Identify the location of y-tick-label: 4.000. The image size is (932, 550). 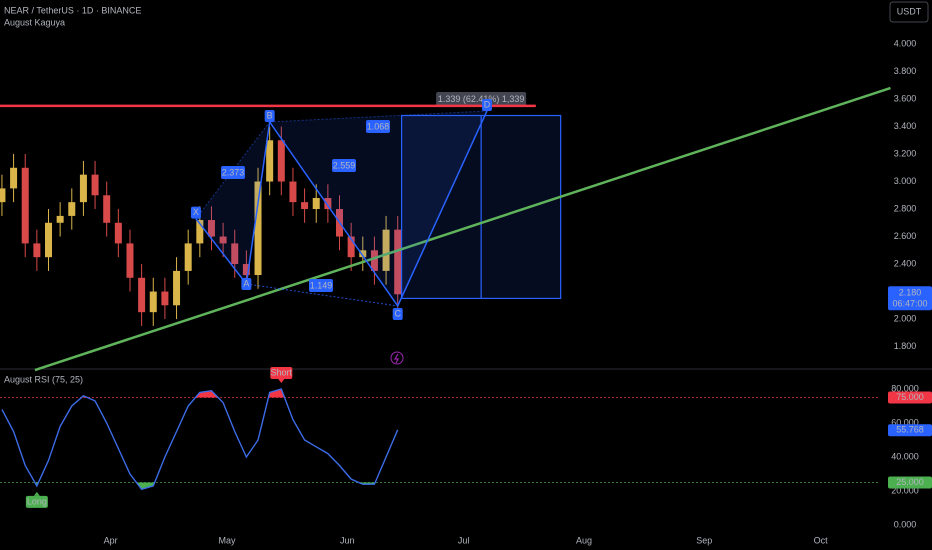
(905, 43).